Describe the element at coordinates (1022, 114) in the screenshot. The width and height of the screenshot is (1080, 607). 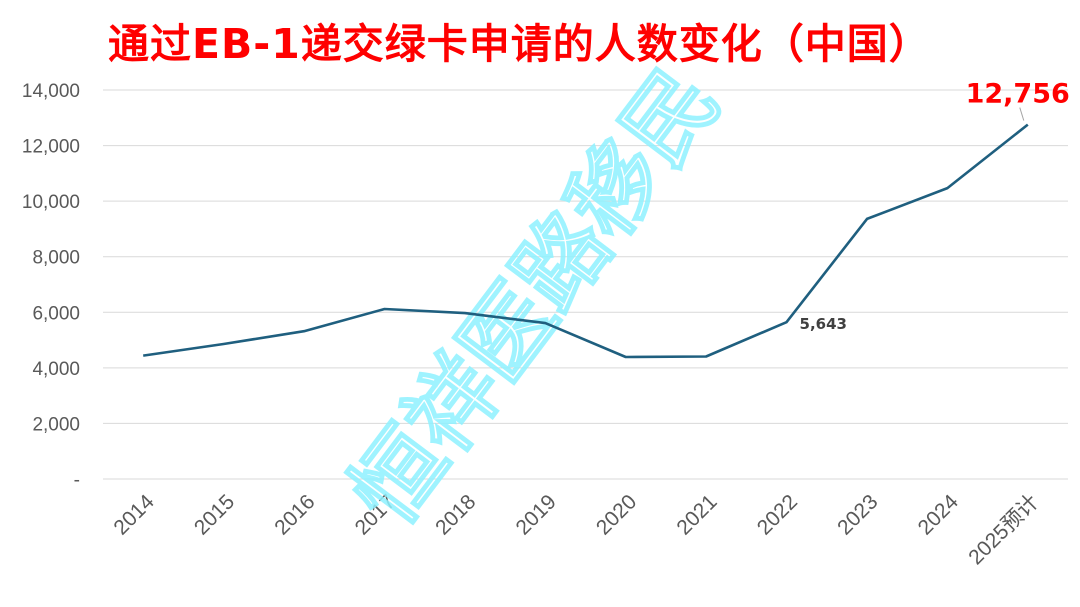
I see `data-label-leader` at that location.